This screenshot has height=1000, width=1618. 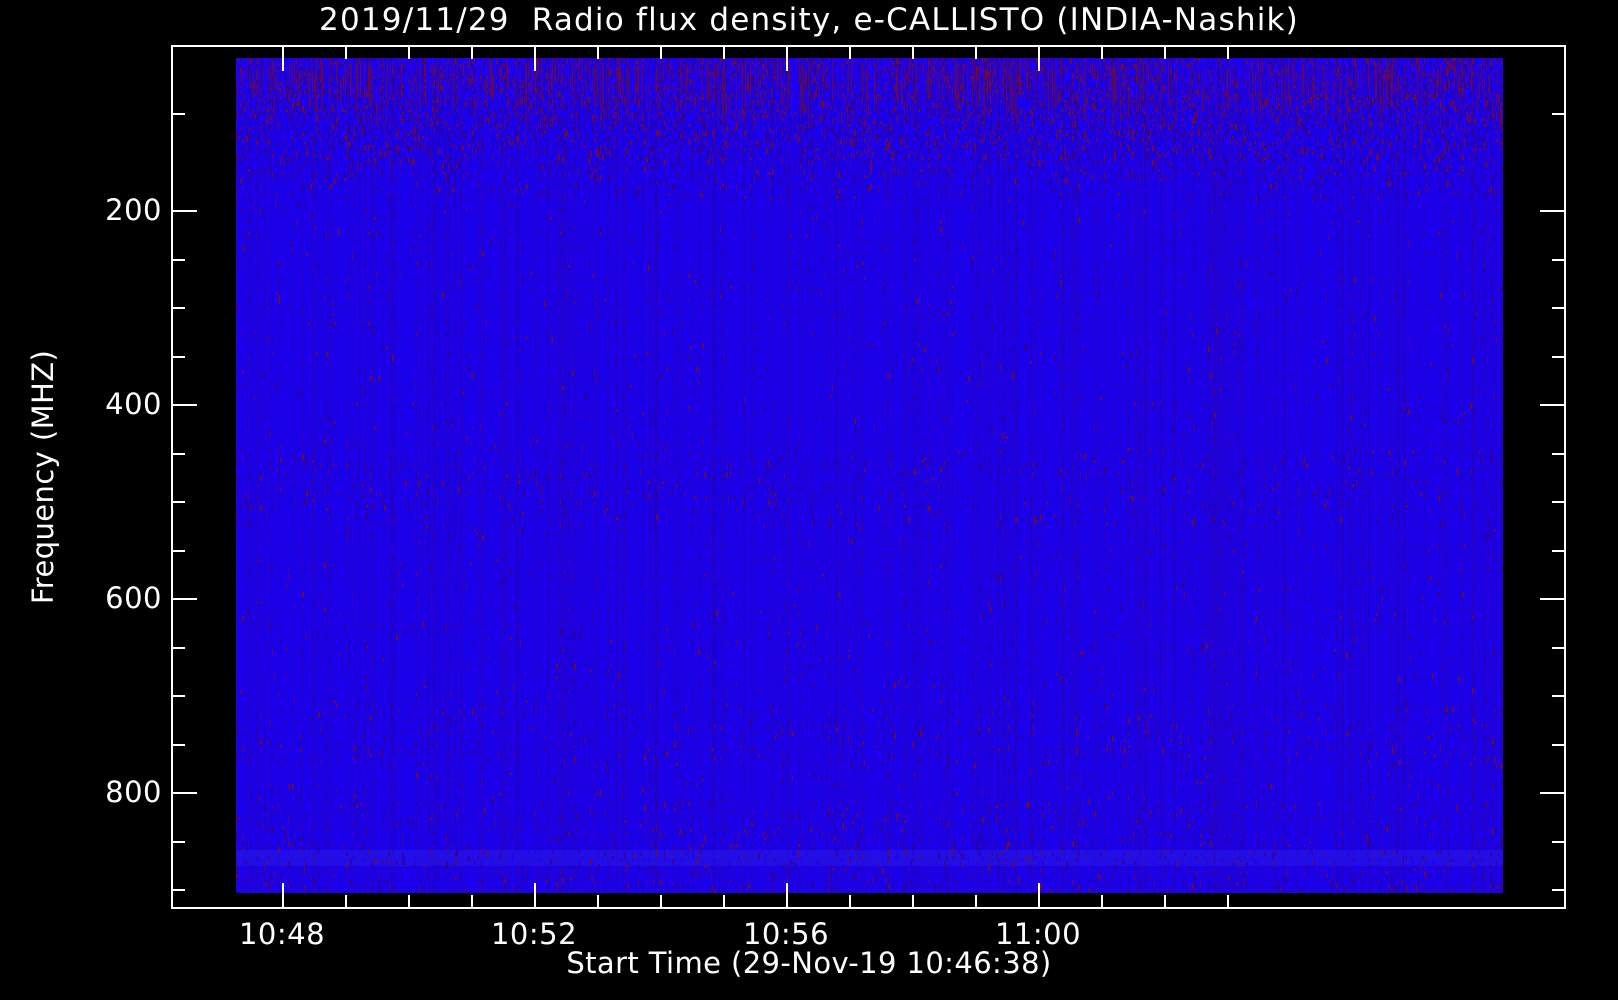 I want to click on x-axis-title: Start Time (29-Nov-19 10:46:38), so click(x=809, y=963).